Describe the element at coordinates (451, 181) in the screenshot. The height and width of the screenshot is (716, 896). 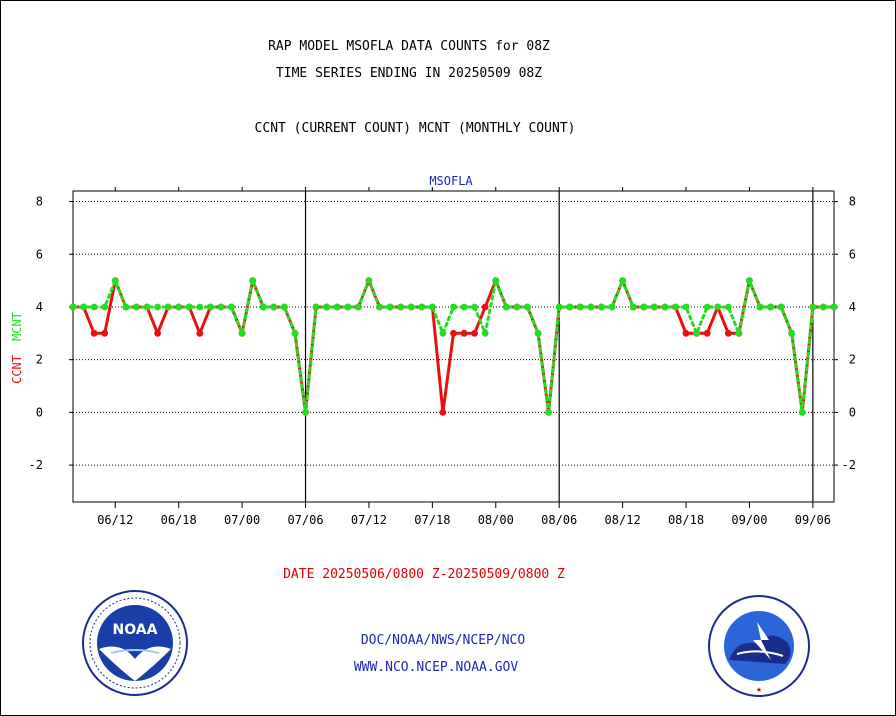
I see `station-label: MSOFLA` at that location.